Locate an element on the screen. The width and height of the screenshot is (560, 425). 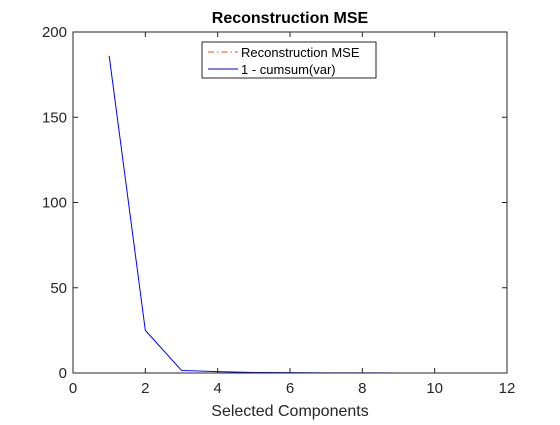
legend: Reconstruction MSE 1 - cumsum(var) is located at coordinates (289, 60).